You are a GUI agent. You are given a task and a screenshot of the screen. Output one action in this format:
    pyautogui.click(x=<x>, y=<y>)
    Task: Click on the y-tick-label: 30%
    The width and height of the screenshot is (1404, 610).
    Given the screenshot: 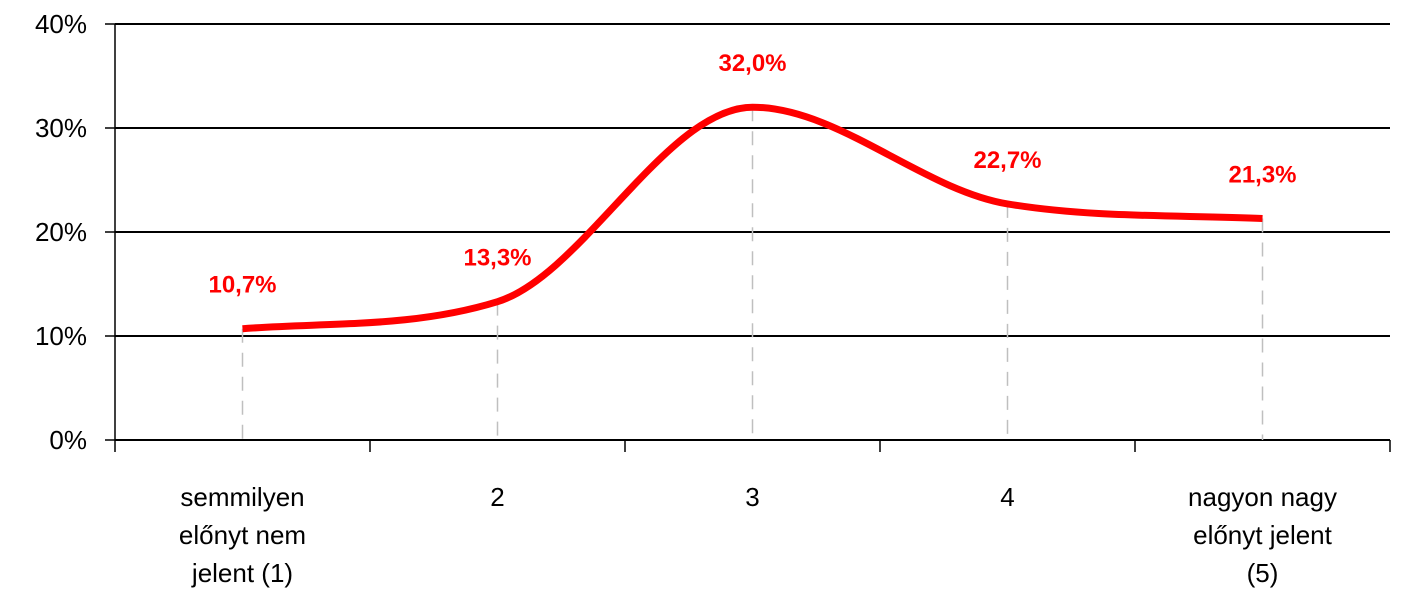 What is the action you would take?
    pyautogui.click(x=61, y=128)
    